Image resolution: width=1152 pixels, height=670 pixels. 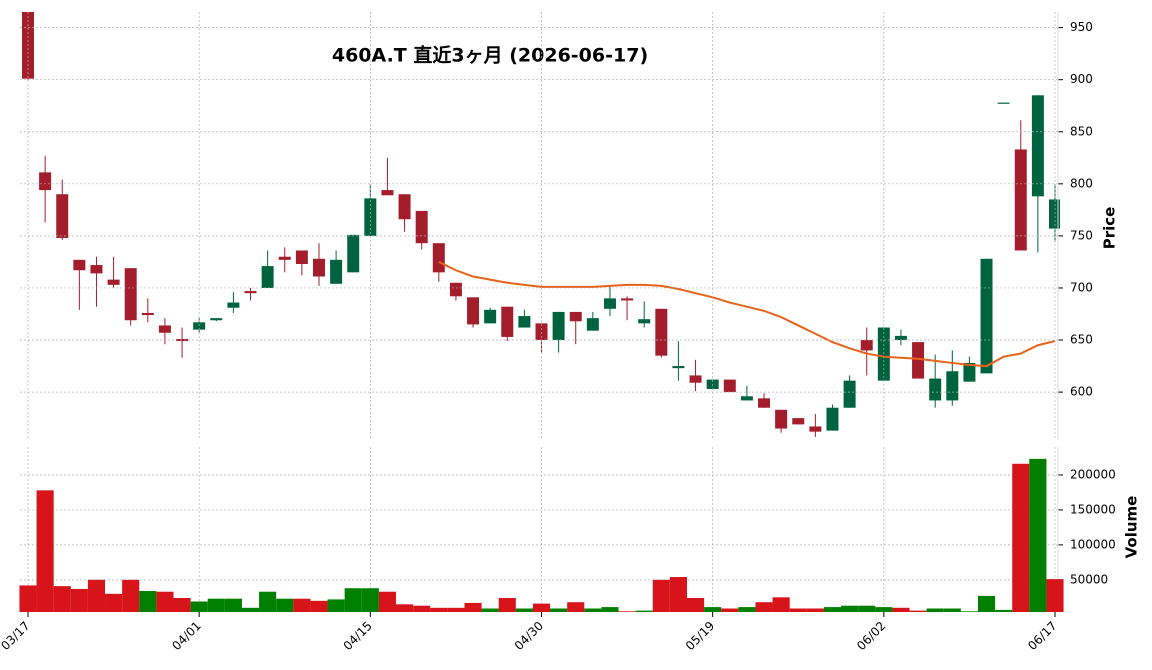 I want to click on y-tick-label: 800, so click(x=1081, y=183).